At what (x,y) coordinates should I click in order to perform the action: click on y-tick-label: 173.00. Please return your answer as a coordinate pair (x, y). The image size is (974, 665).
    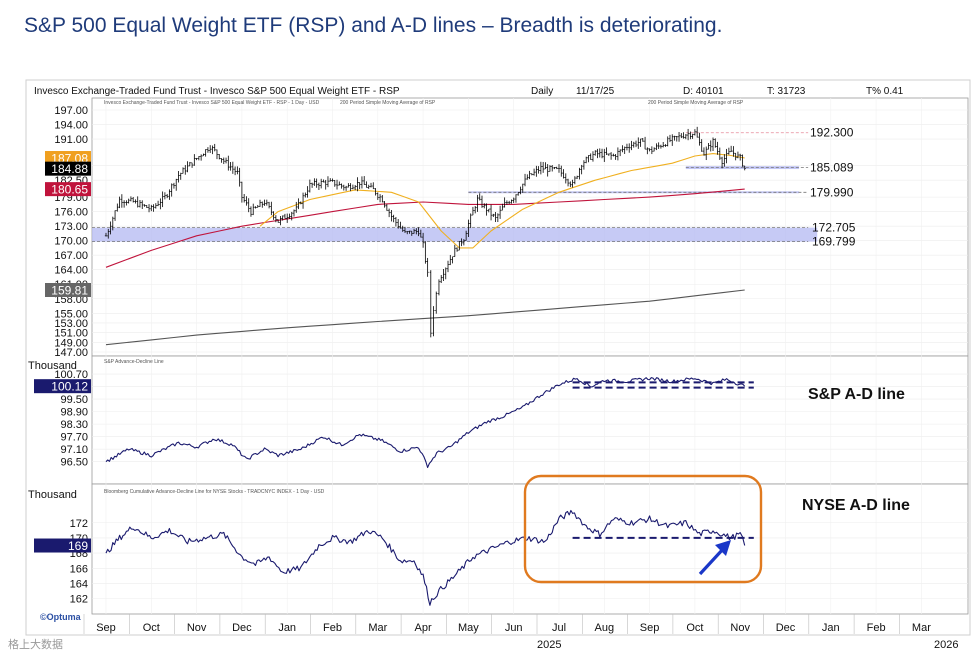
    Looking at the image, I should click on (71, 227).